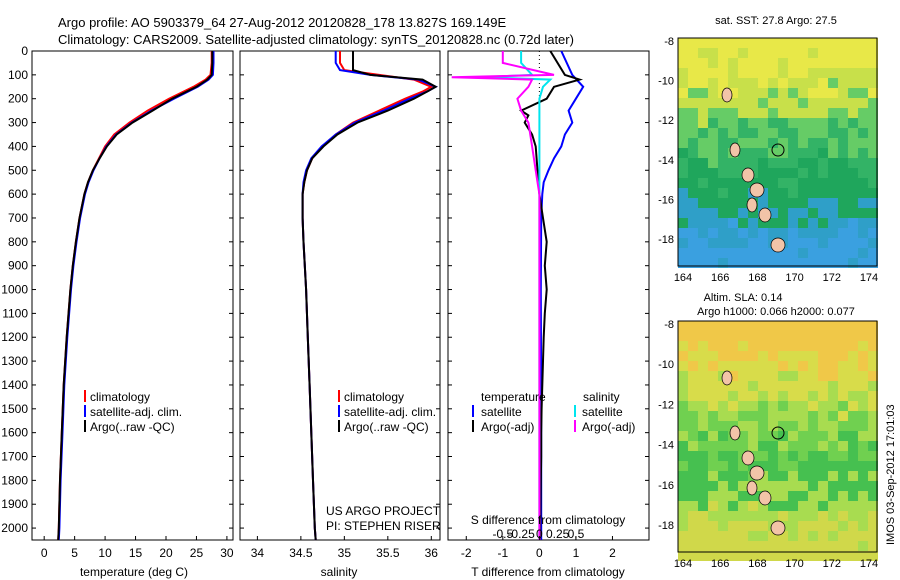 The image size is (900, 580). Describe the element at coordinates (502, 534) in the screenshot. I see `s-difference-tick-label: -0.5` at that location.